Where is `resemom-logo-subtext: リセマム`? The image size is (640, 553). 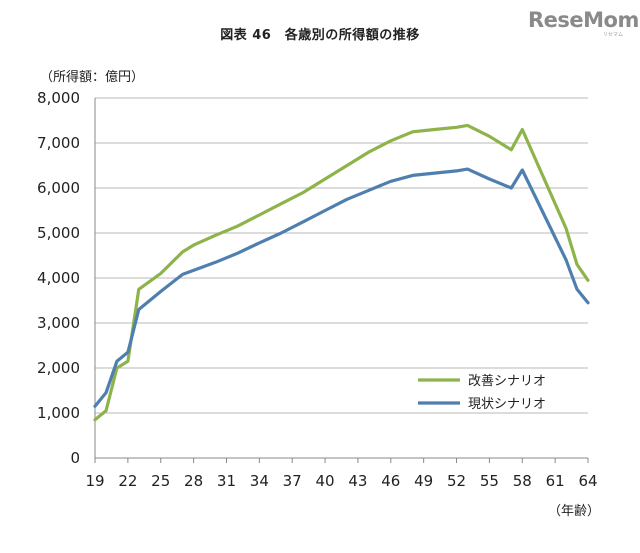
resemom-logo-subtext: リセマム is located at coordinates (613, 35).